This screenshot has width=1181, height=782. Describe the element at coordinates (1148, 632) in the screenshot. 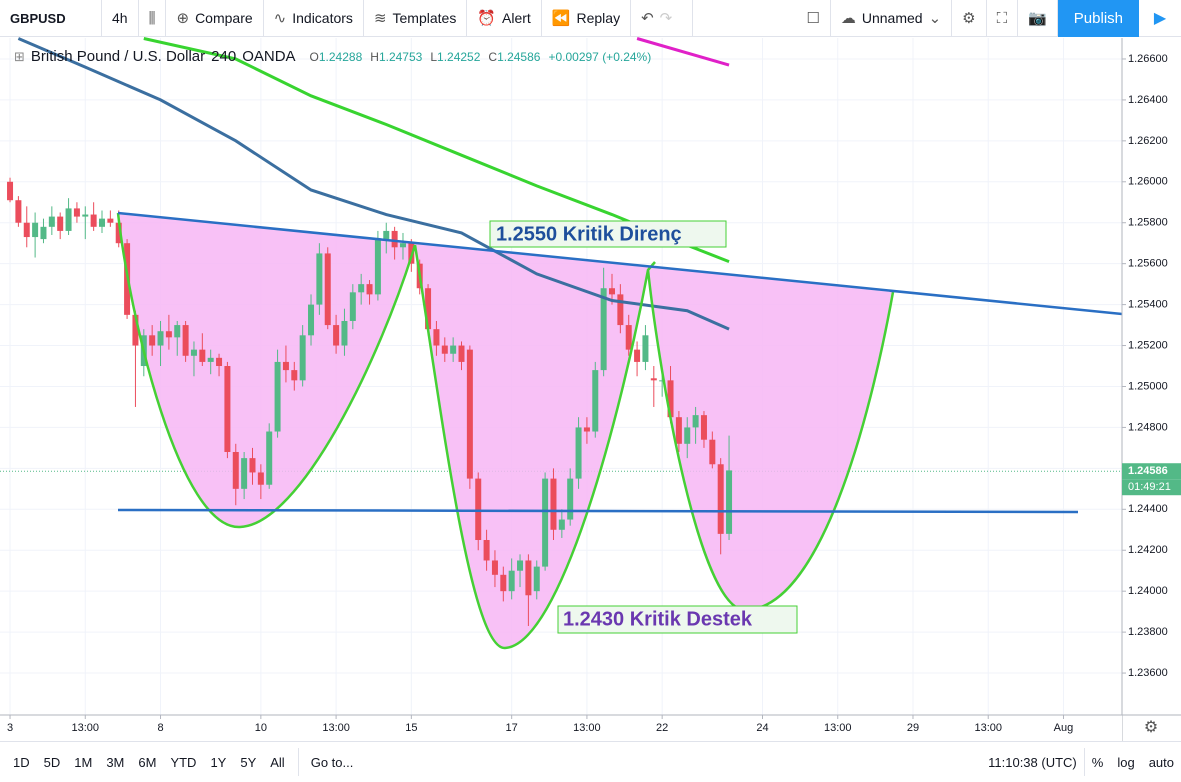

I see `y-tick-label: 1.23800` at that location.